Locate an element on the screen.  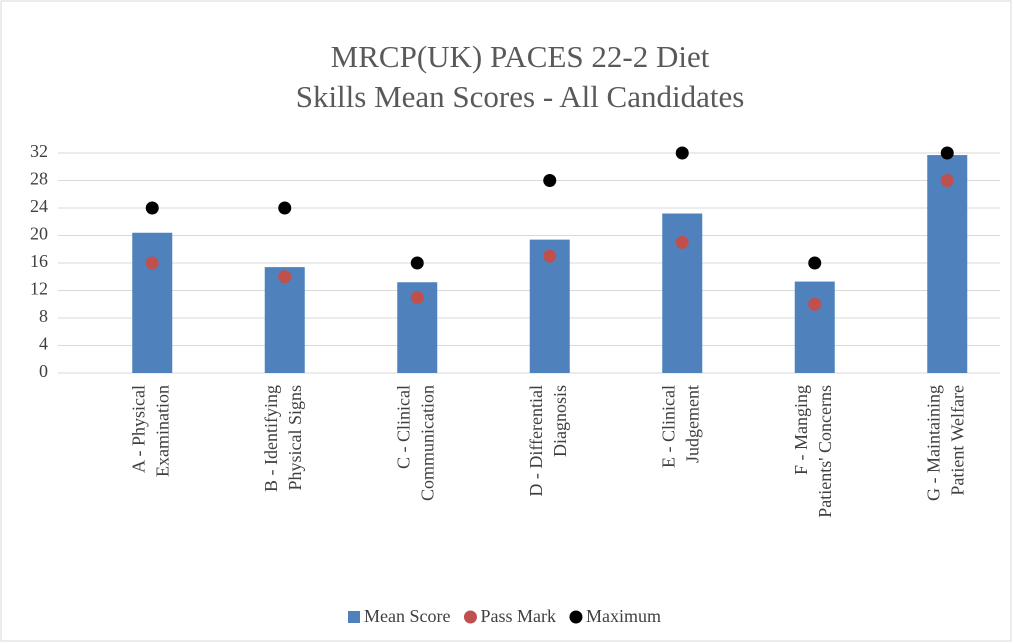
y-tick-label: 32 is located at coordinates (39, 151).